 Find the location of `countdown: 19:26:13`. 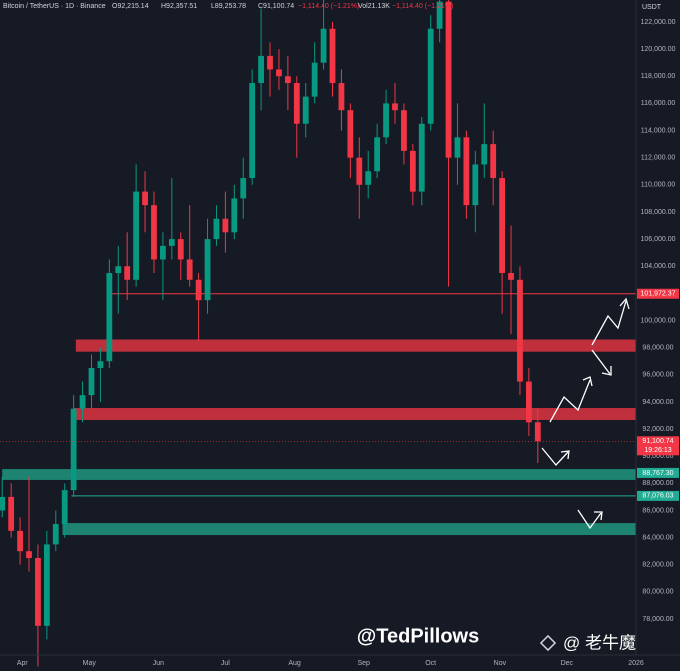

countdown: 19:26:13 is located at coordinates (657, 450).